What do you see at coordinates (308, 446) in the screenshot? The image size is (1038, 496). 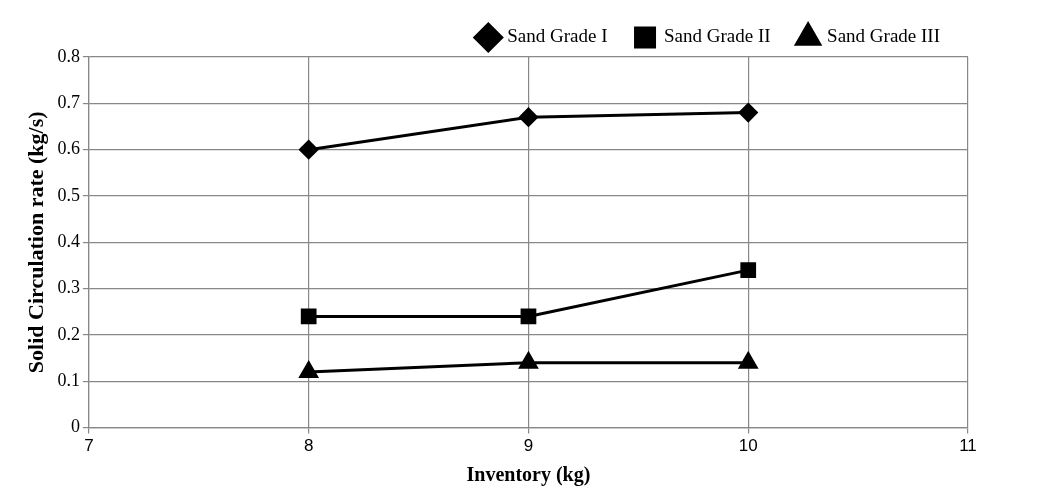 I see `x-tick-label: 8` at bounding box center [308, 446].